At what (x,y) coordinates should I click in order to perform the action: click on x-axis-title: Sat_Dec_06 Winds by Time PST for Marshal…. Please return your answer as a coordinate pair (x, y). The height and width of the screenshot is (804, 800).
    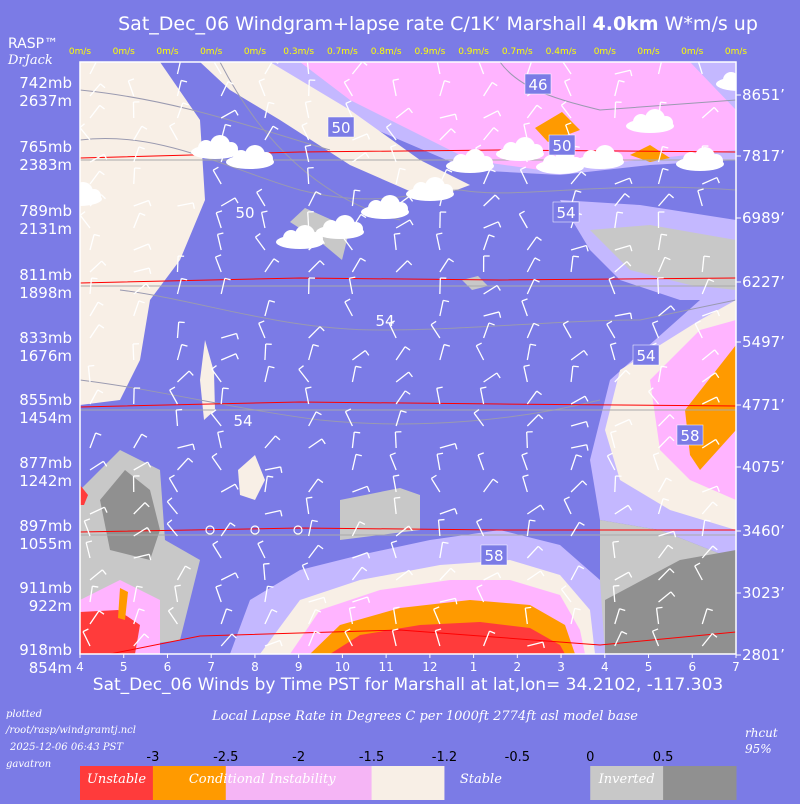
    Looking at the image, I should click on (408, 685).